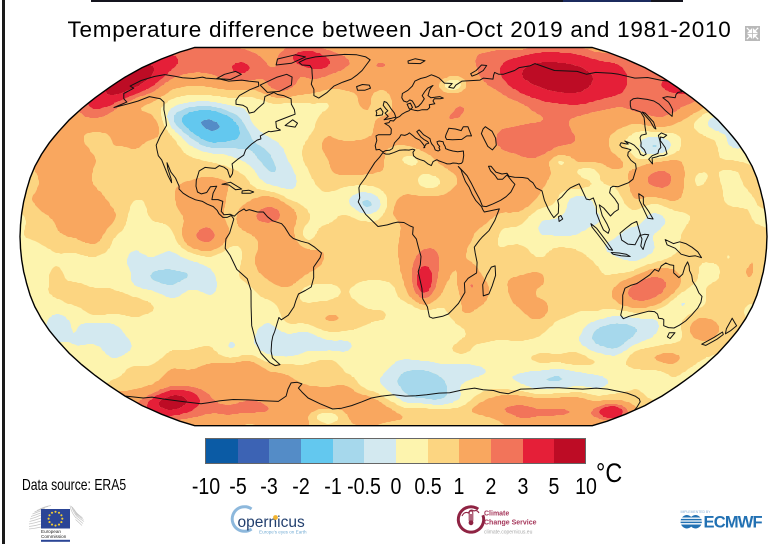 The width and height of the screenshot is (783, 544). I want to click on svg-text: Climate, so click(496, 514).